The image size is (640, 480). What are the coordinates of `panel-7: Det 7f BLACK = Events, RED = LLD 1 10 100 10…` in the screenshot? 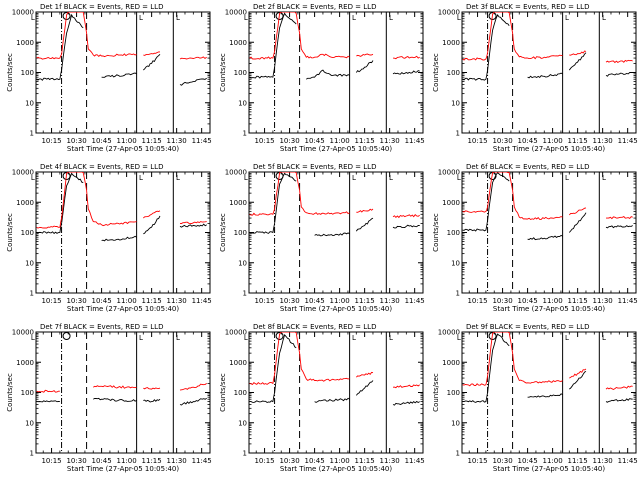 It's located at (109, 398).